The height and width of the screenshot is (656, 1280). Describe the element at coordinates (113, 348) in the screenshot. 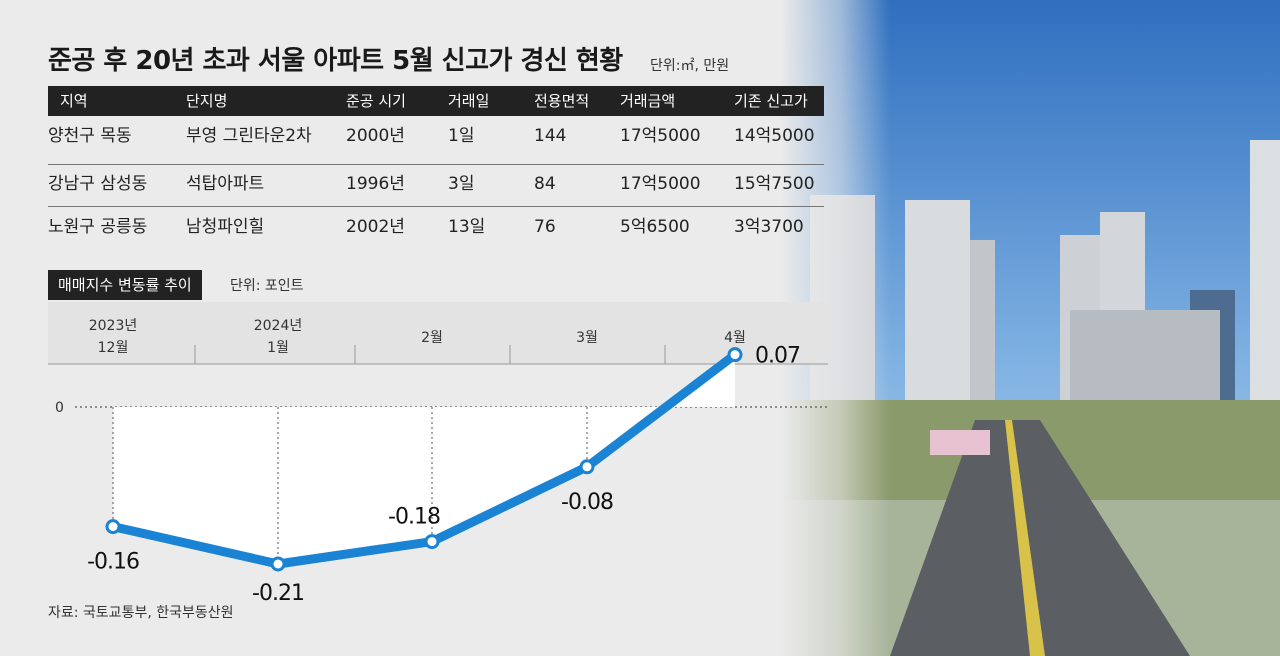

I see `x-tick-label: 12월` at that location.